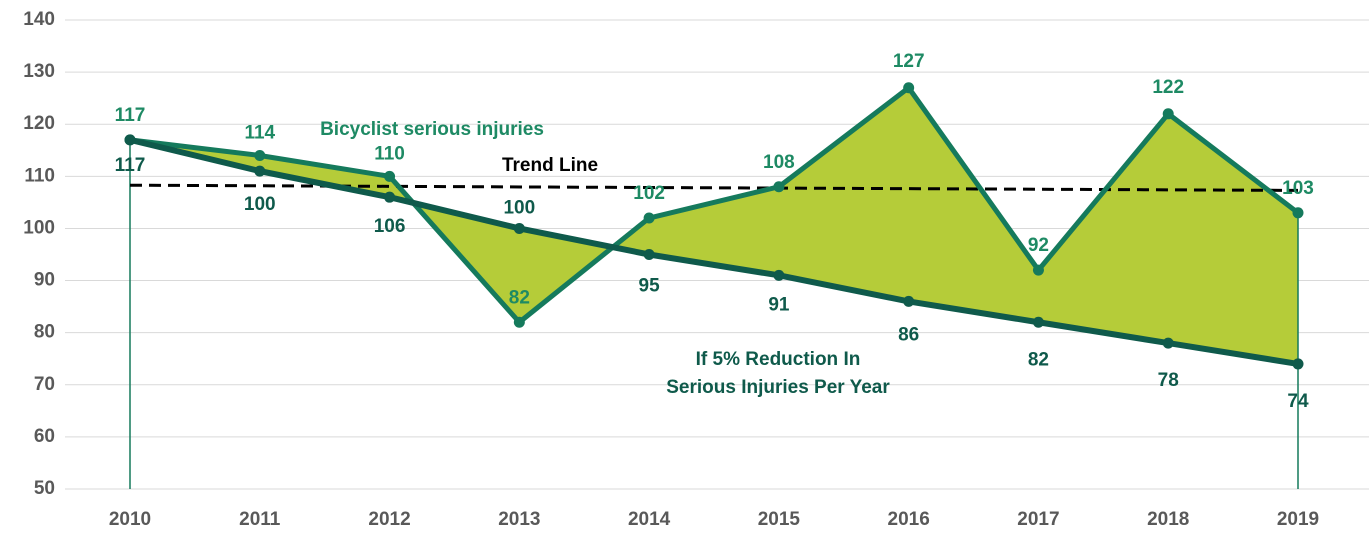  What do you see at coordinates (44, 384) in the screenshot?
I see `y-tick-label: 70` at bounding box center [44, 384].